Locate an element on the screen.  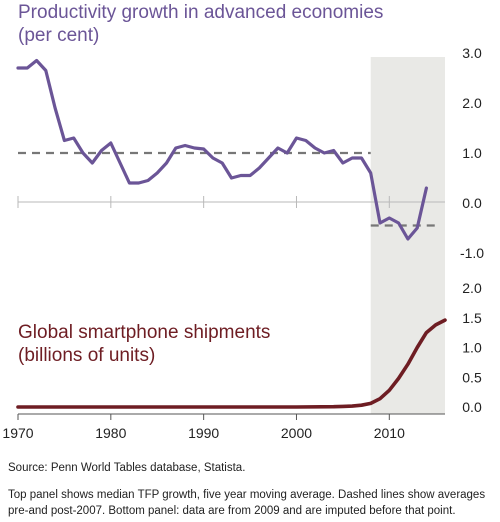
bottom-y-tick-label: 2.0 is located at coordinates (472, 288).